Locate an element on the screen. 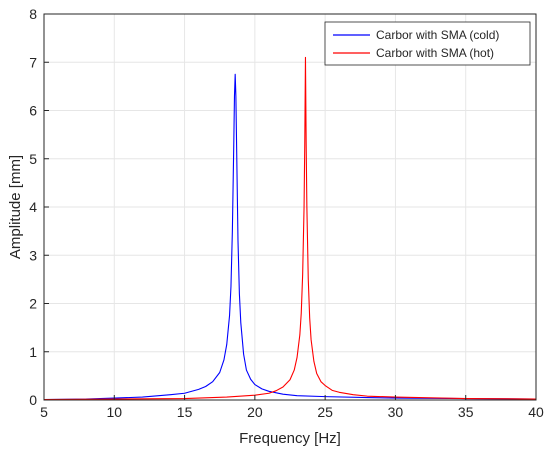 The height and width of the screenshot is (455, 550). y-tick-label: 3 is located at coordinates (33, 255).